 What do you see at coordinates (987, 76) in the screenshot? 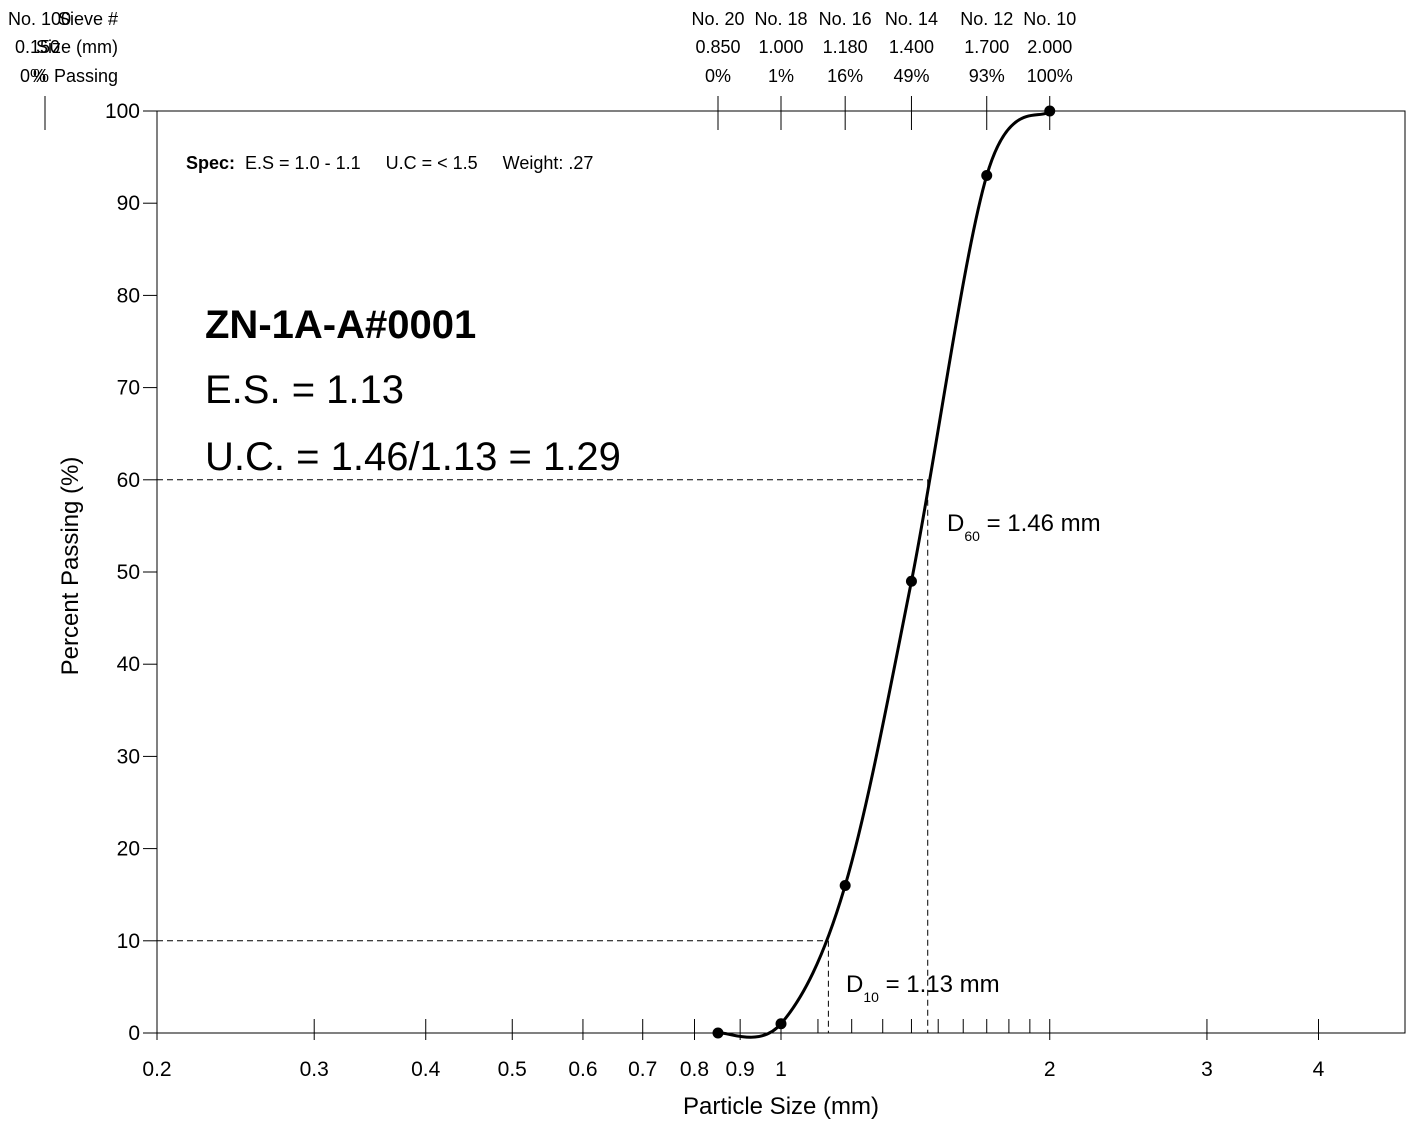
I see `top-sieve-passing: 93%` at bounding box center [987, 76].